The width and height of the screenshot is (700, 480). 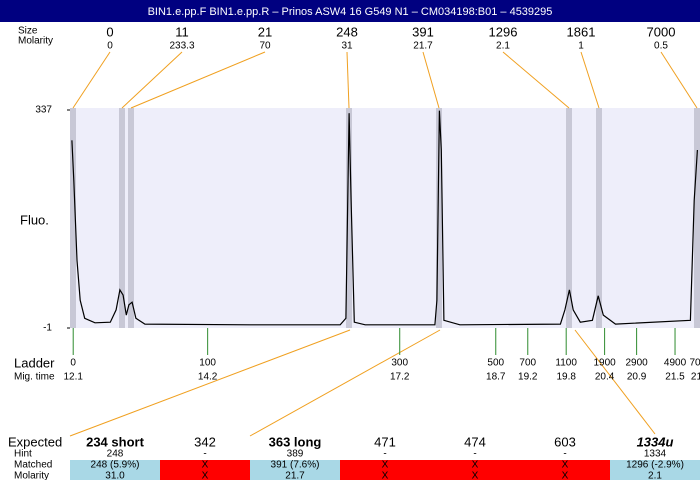 I want to click on ladder-time: 12.1, so click(x=73, y=377).